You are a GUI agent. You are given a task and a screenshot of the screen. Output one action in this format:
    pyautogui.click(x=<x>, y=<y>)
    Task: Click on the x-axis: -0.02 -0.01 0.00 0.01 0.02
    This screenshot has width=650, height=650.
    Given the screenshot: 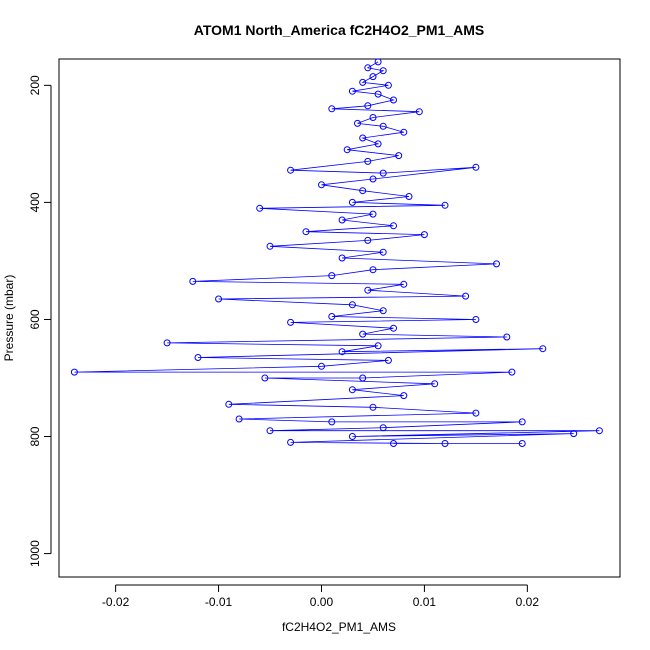 What is the action you would take?
    pyautogui.click(x=321, y=596)
    